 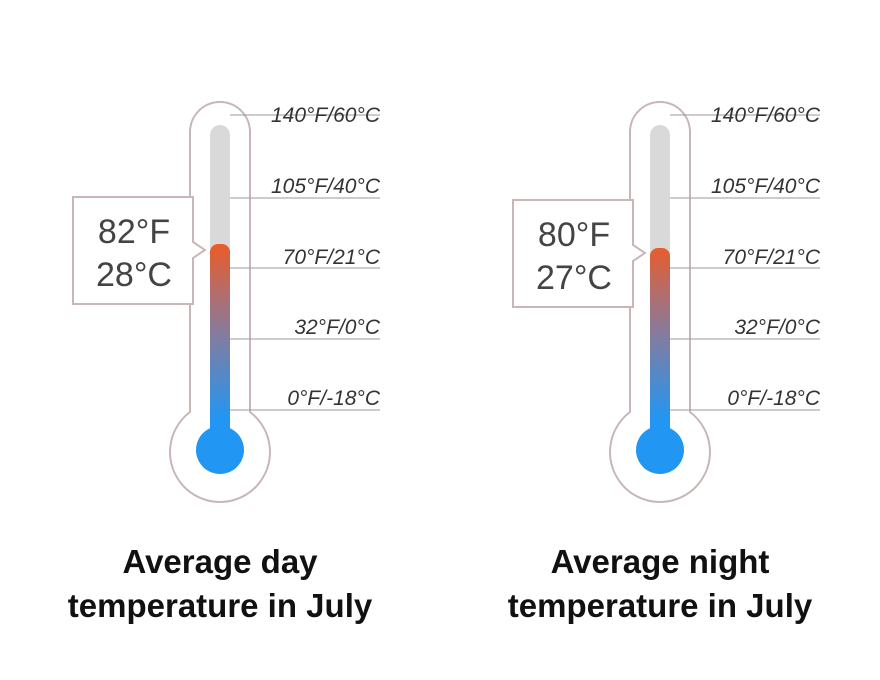 I want to click on caption-line-1: Average night, so click(x=660, y=561).